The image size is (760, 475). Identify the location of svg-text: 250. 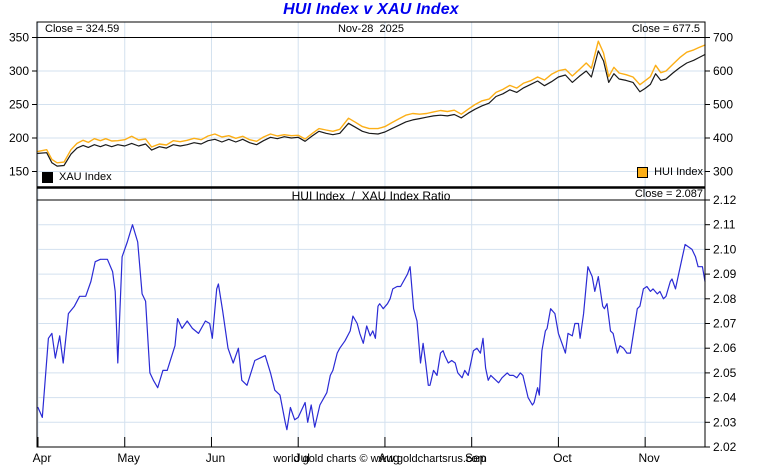
(19, 105).